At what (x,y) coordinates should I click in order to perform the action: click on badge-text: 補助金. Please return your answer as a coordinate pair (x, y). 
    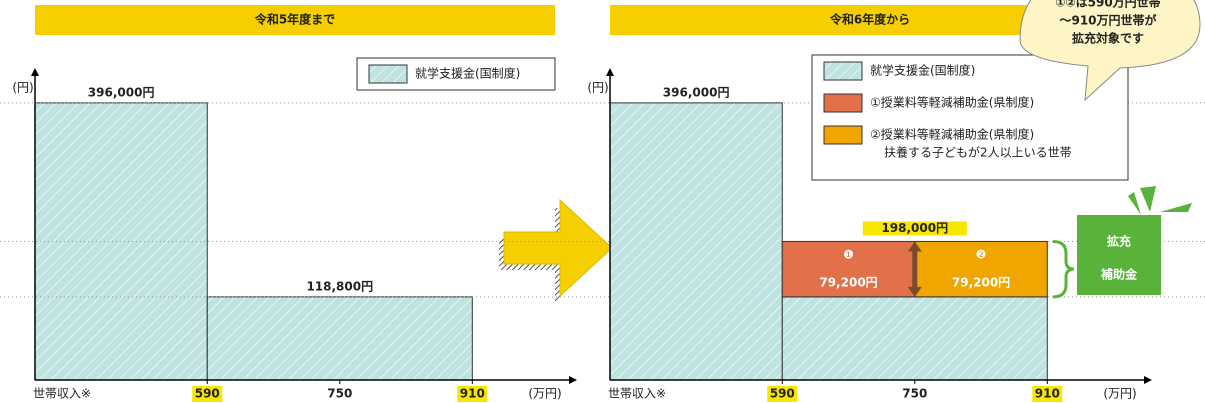
    Looking at the image, I should click on (1119, 274).